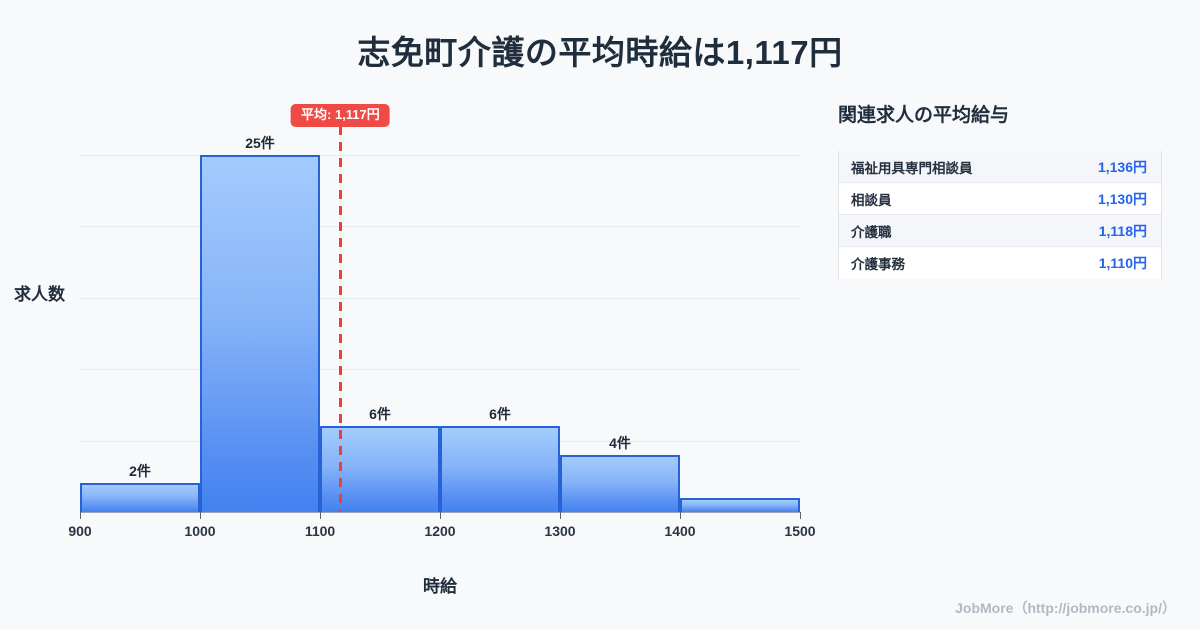 This screenshot has width=1200, height=630. What do you see at coordinates (912, 168) in the screenshot?
I see `related-salary-row-label: 福祉用具専門相談員` at bounding box center [912, 168].